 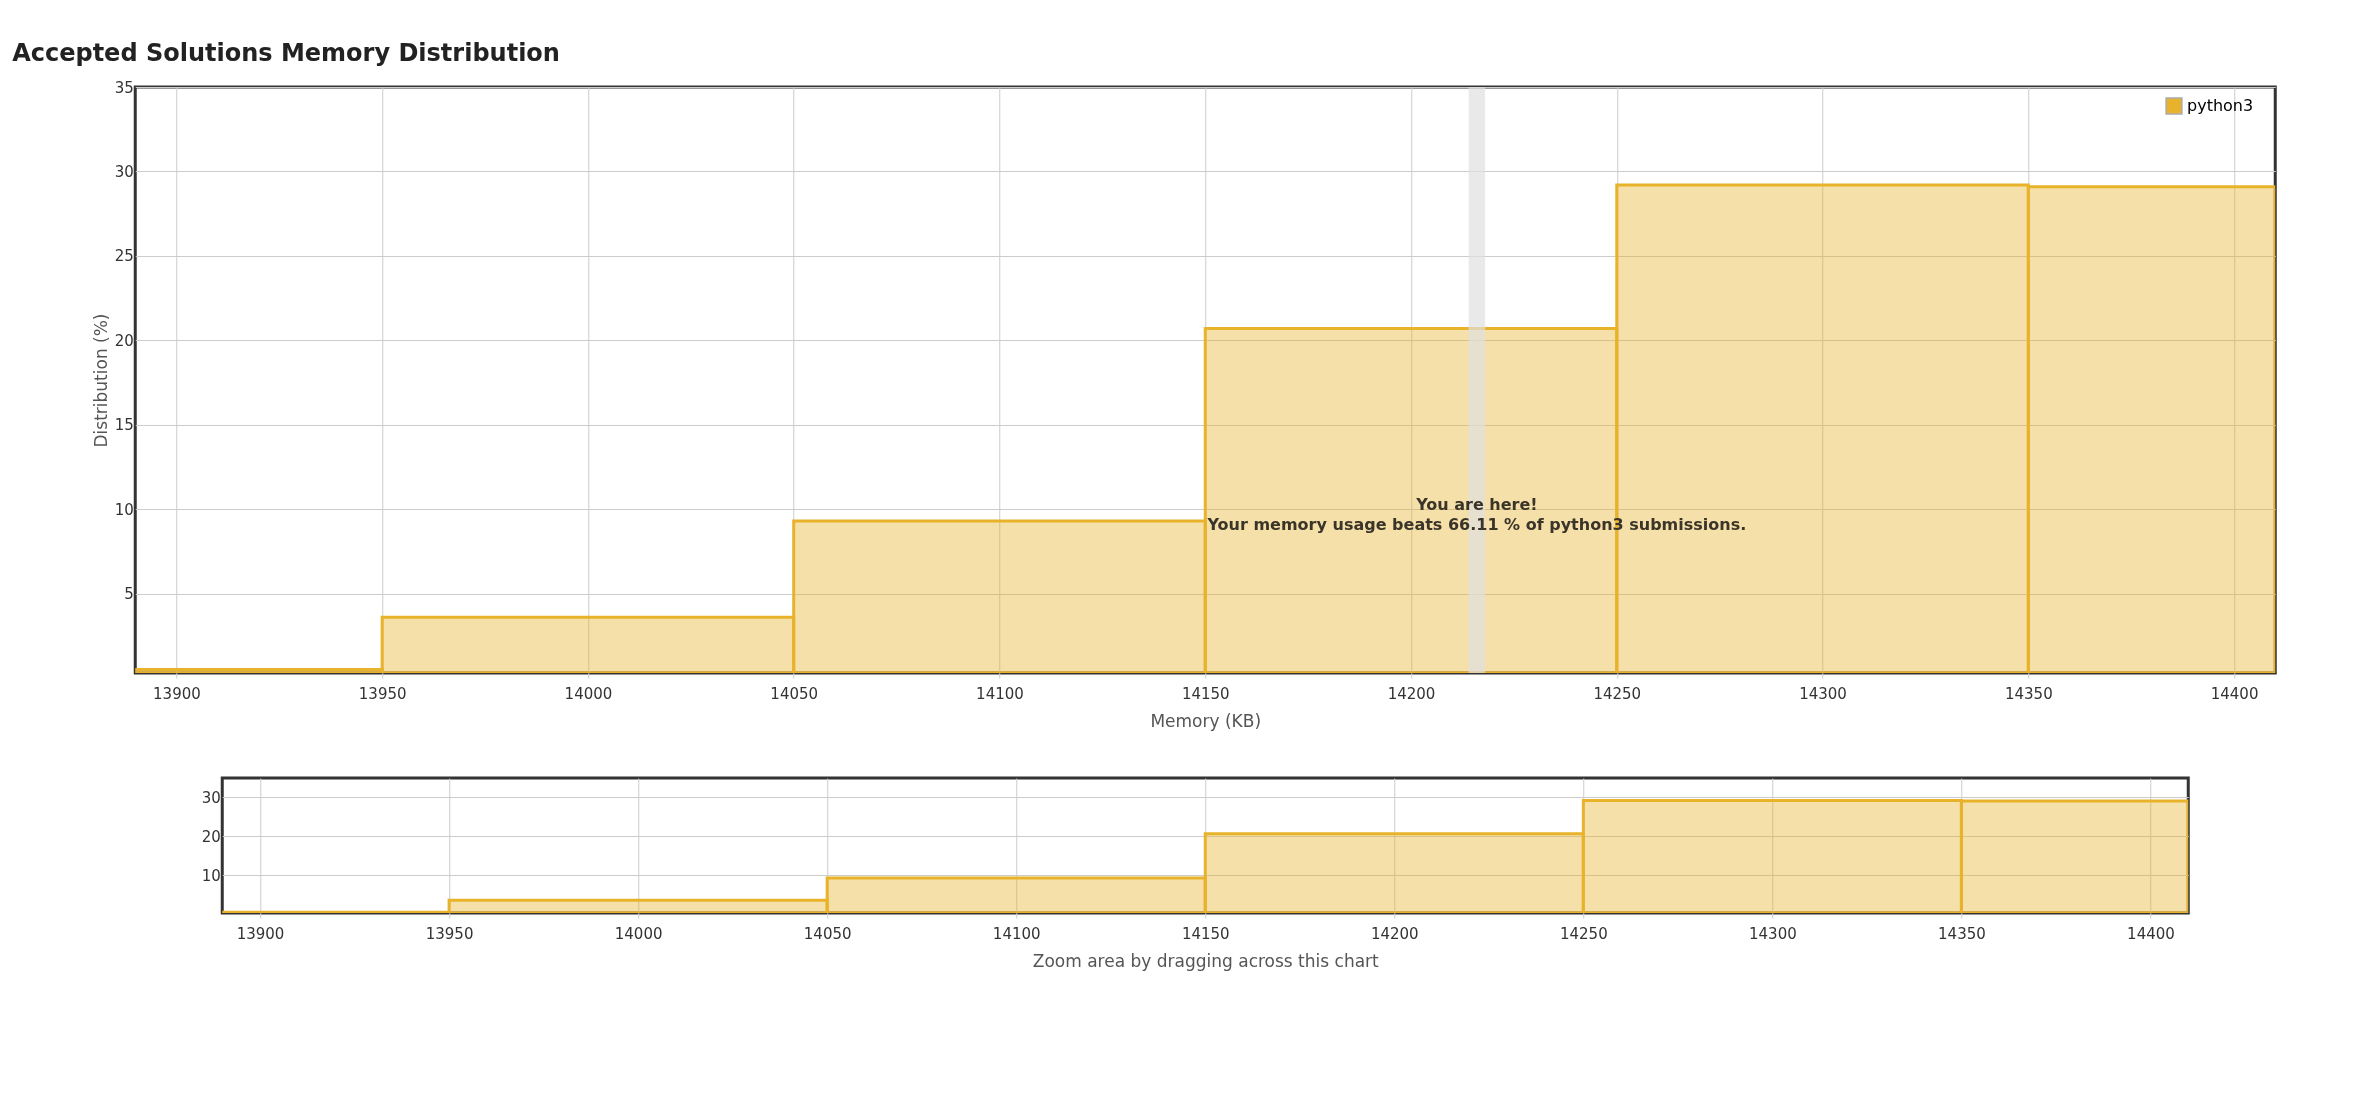 What do you see at coordinates (1206, 720) in the screenshot?
I see `x-axis-title: Memory (KB)` at bounding box center [1206, 720].